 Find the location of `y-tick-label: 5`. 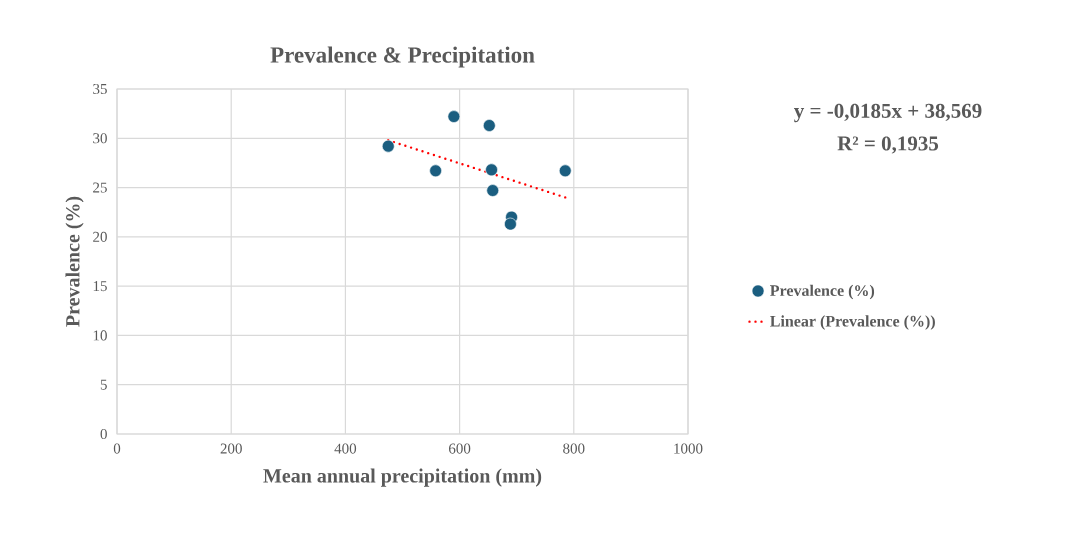

y-tick-label: 5 is located at coordinates (103, 384).